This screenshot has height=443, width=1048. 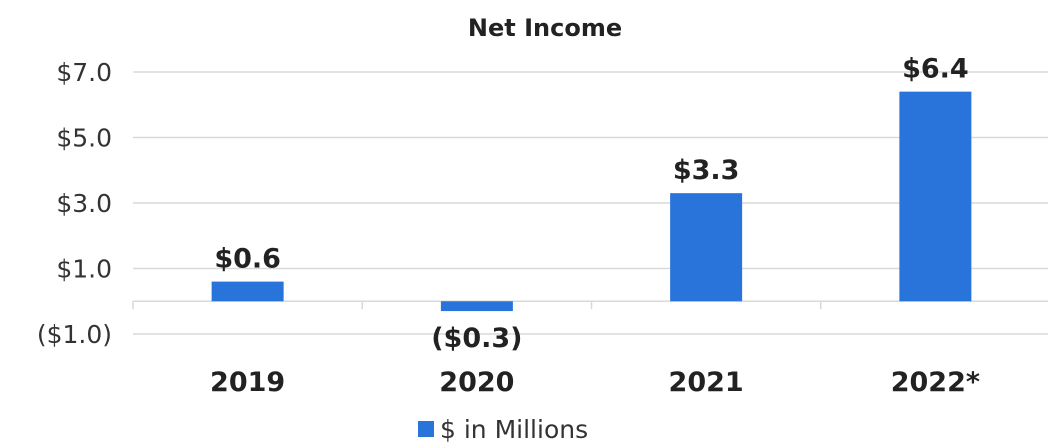 I want to click on y-tick-label: $3.0, so click(x=84, y=203).